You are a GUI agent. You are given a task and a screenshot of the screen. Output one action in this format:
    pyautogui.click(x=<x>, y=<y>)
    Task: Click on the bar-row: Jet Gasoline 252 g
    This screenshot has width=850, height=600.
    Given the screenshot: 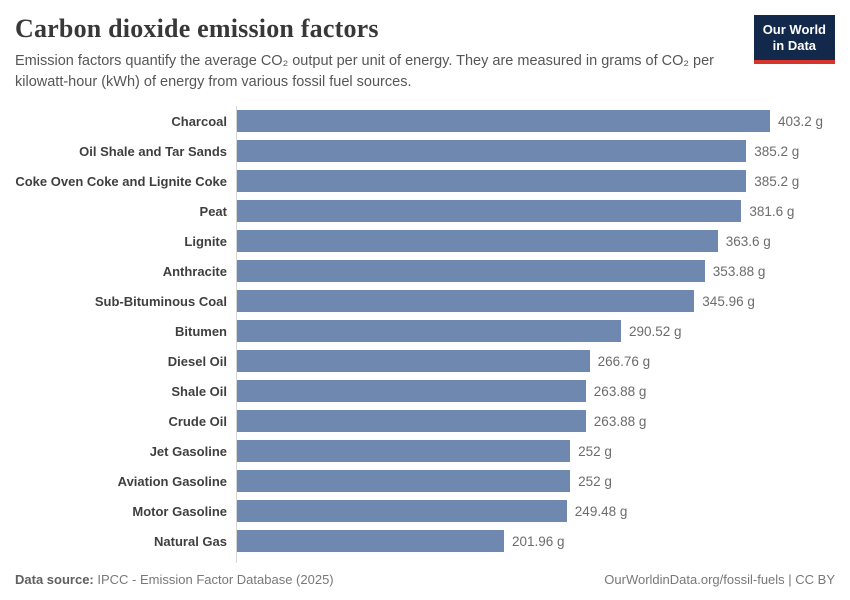 What is the action you would take?
    pyautogui.click(x=425, y=451)
    